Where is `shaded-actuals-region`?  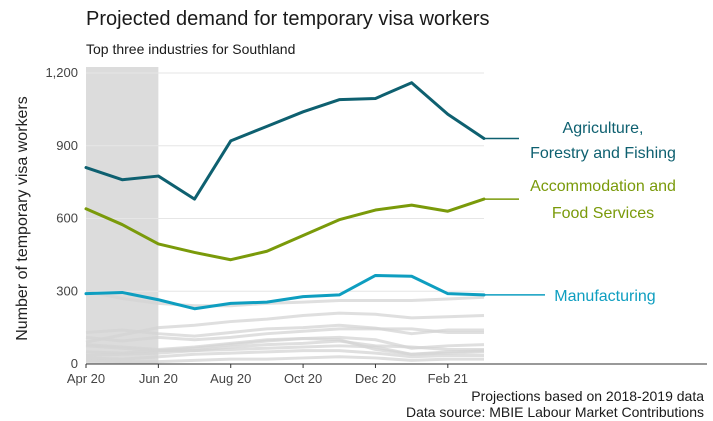 shaded-actuals-region is located at coordinates (122, 215).